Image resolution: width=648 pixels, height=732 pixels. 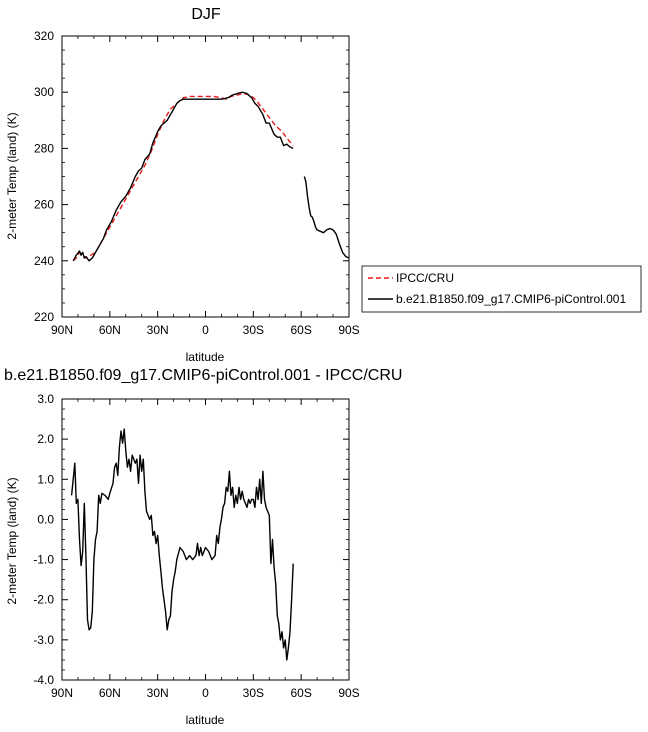 What do you see at coordinates (158, 330) in the screenshot?
I see `top-x-tick-label: 30N` at bounding box center [158, 330].